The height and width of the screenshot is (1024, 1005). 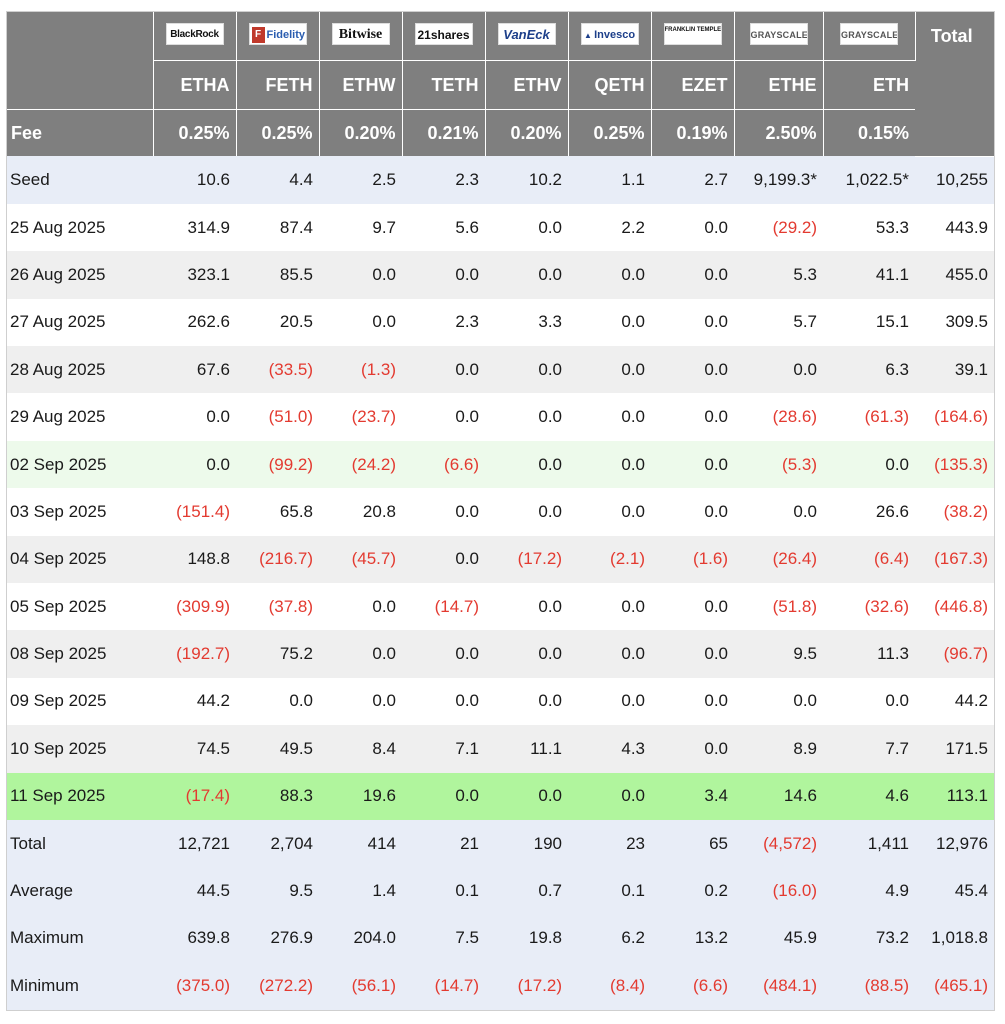 I want to click on ticker-cell: TETH, so click(x=444, y=85).